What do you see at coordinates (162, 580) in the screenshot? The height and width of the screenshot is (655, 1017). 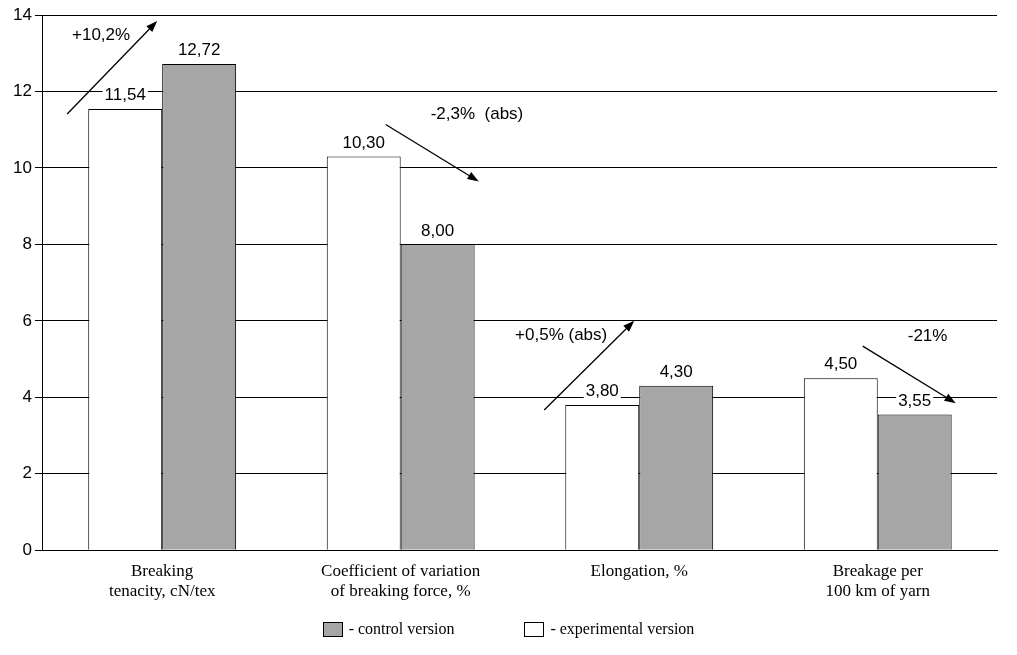 I see `x-tick-label: Breaking tenacity, cN/tex` at bounding box center [162, 580].